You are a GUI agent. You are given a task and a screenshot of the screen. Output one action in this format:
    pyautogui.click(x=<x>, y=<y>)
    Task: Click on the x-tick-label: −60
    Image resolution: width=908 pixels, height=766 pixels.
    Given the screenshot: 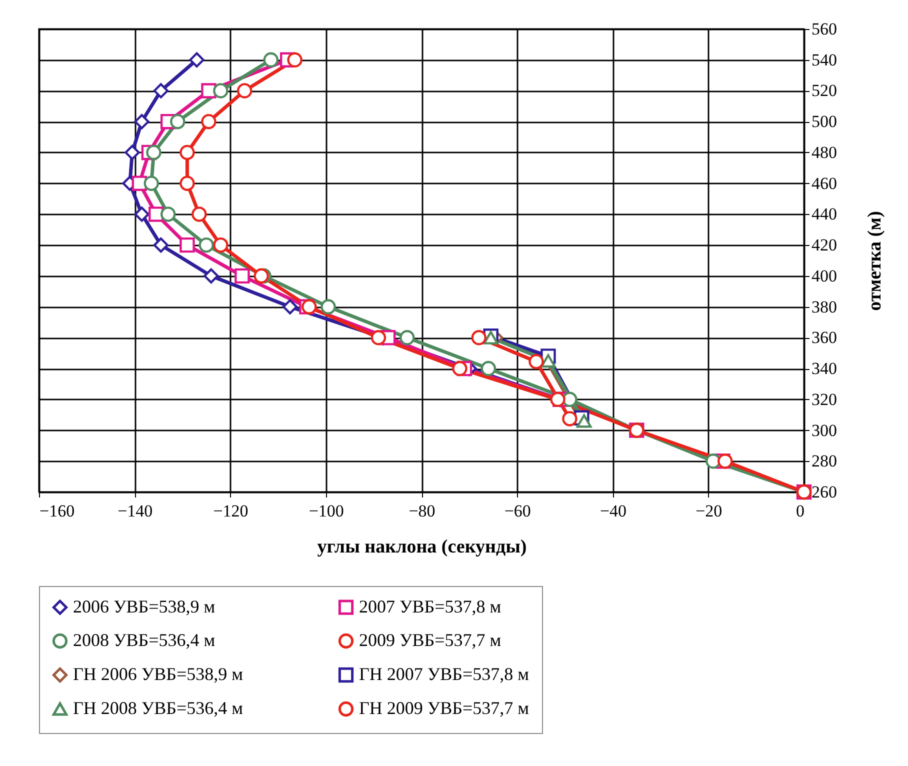 What is the action you would take?
    pyautogui.click(x=517, y=511)
    